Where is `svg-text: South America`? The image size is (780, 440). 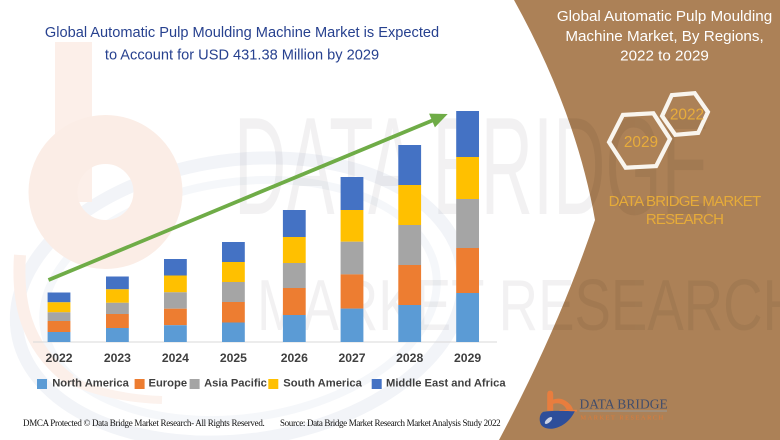 svg-text: South America is located at coordinates (322, 384).